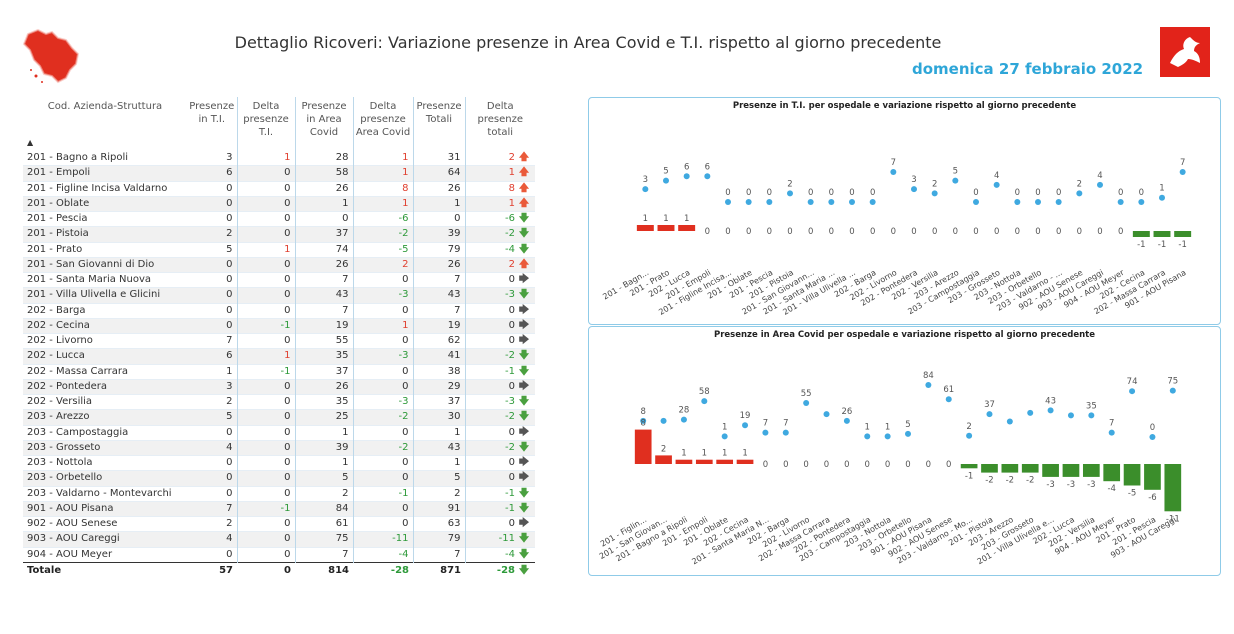 The width and height of the screenshot is (1234, 634). What do you see at coordinates (279, 158) in the screenshot?
I see `table-row: 201 - Bagno a Ripoli 3 1 28 1 31 2 🡅` at bounding box center [279, 158].